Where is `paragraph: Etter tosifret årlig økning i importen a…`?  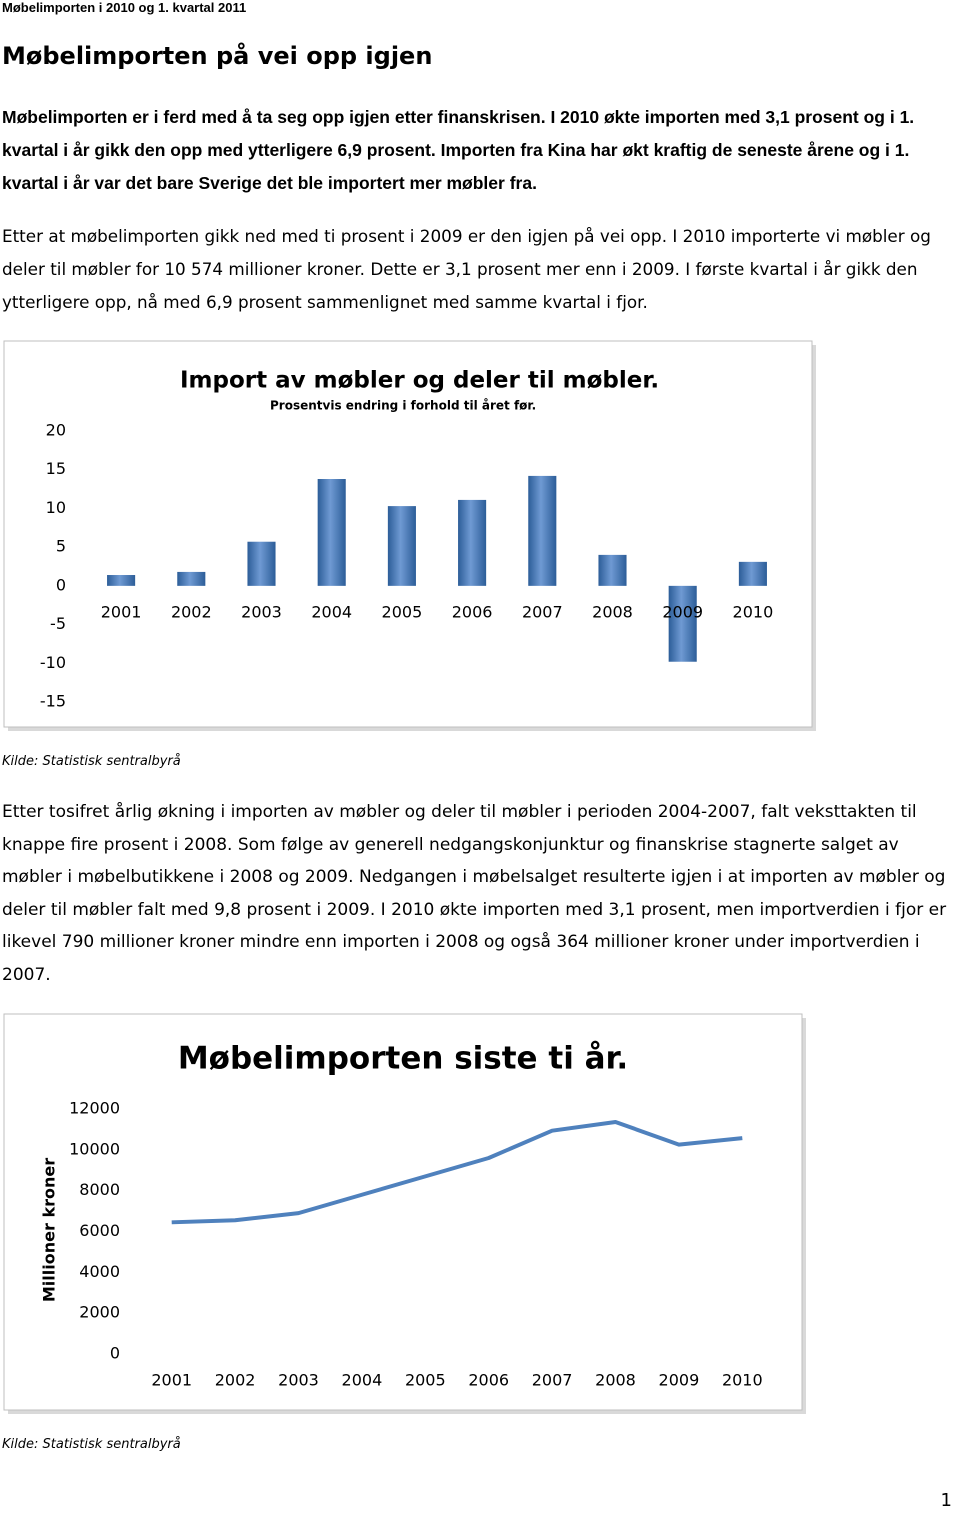
paragraph: Etter tosifret årlig økning i importen a… is located at coordinates (474, 893).